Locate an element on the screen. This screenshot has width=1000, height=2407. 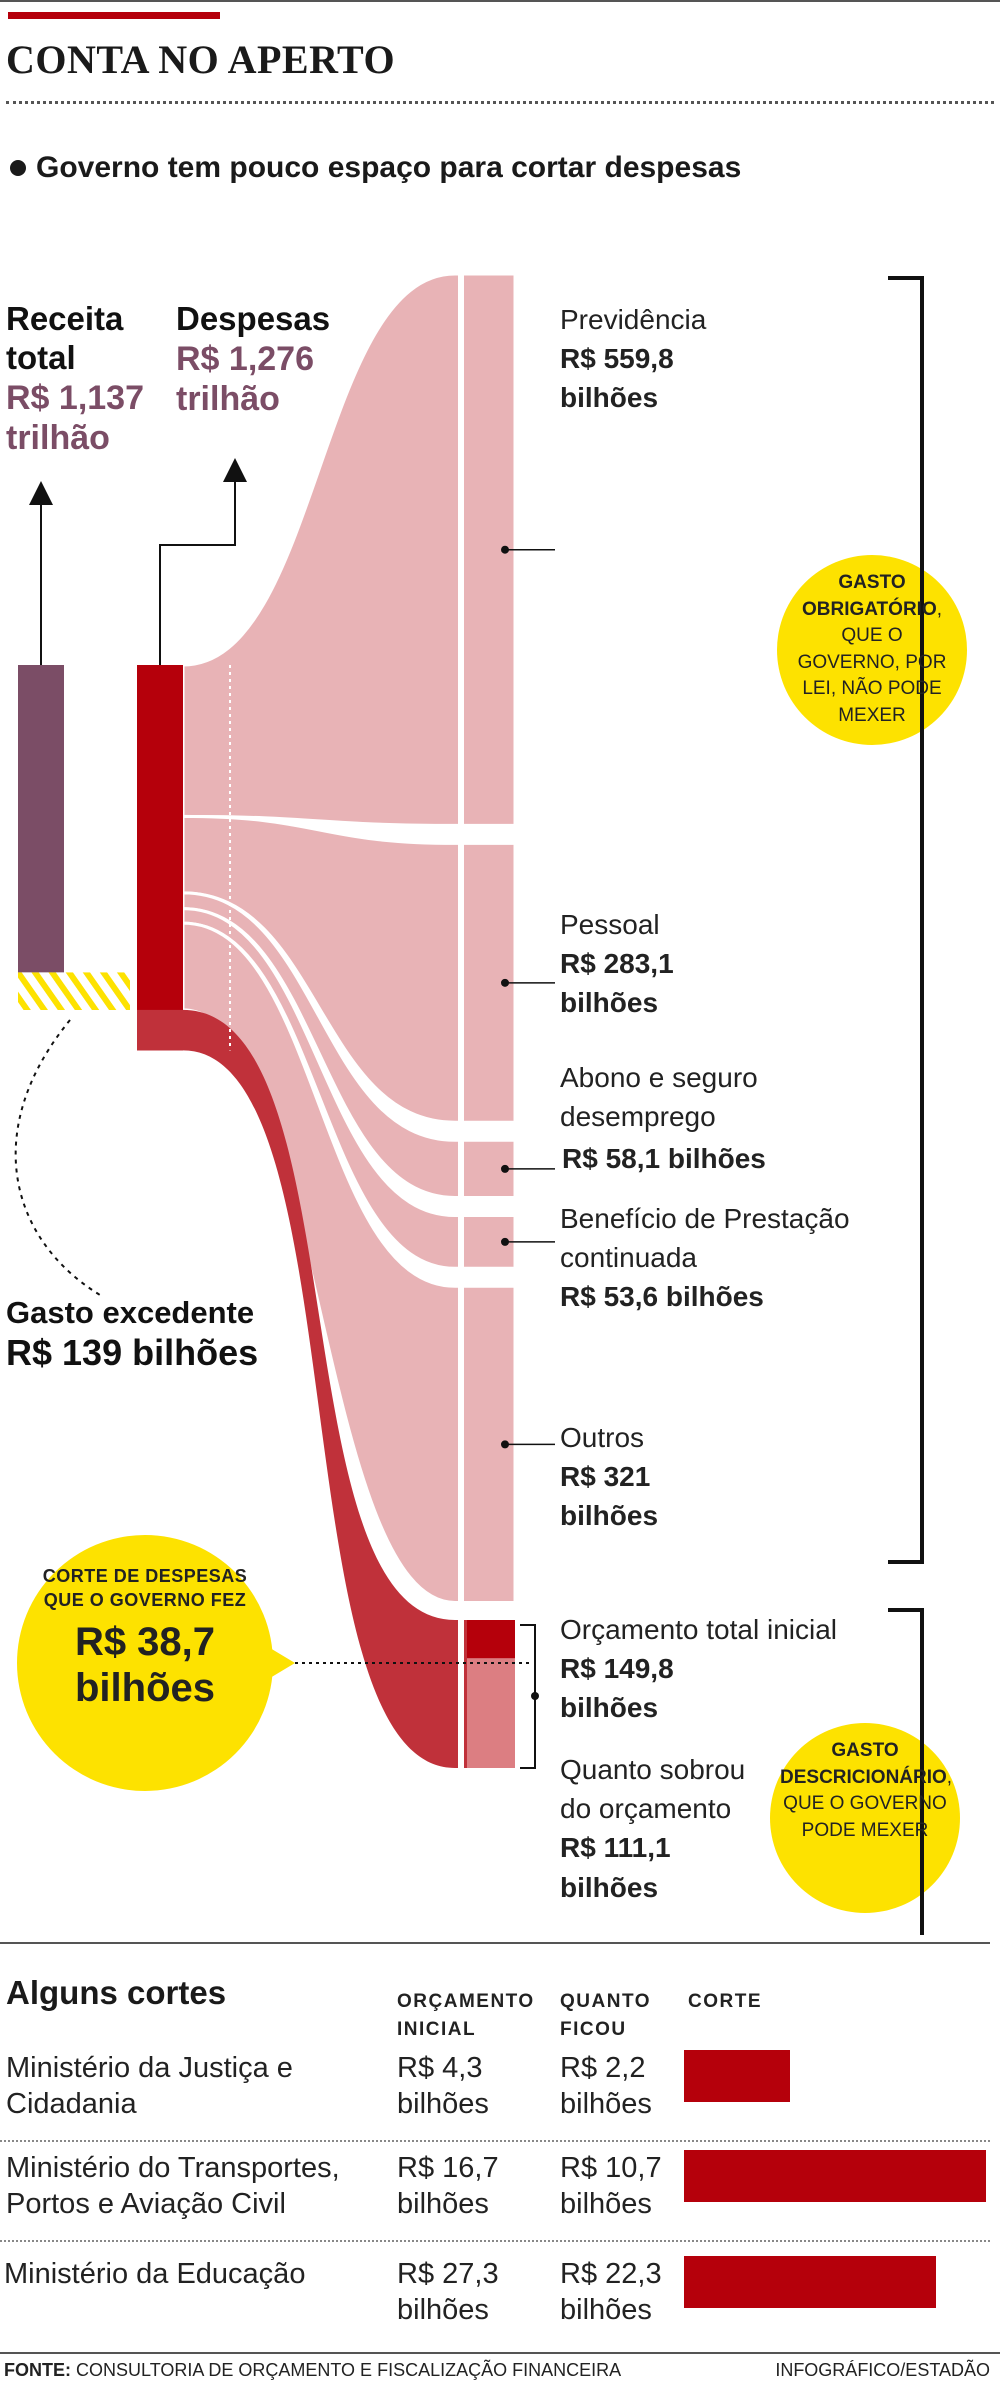
row-inicial: R$ 4,3 bilhões is located at coordinates (443, 2086).